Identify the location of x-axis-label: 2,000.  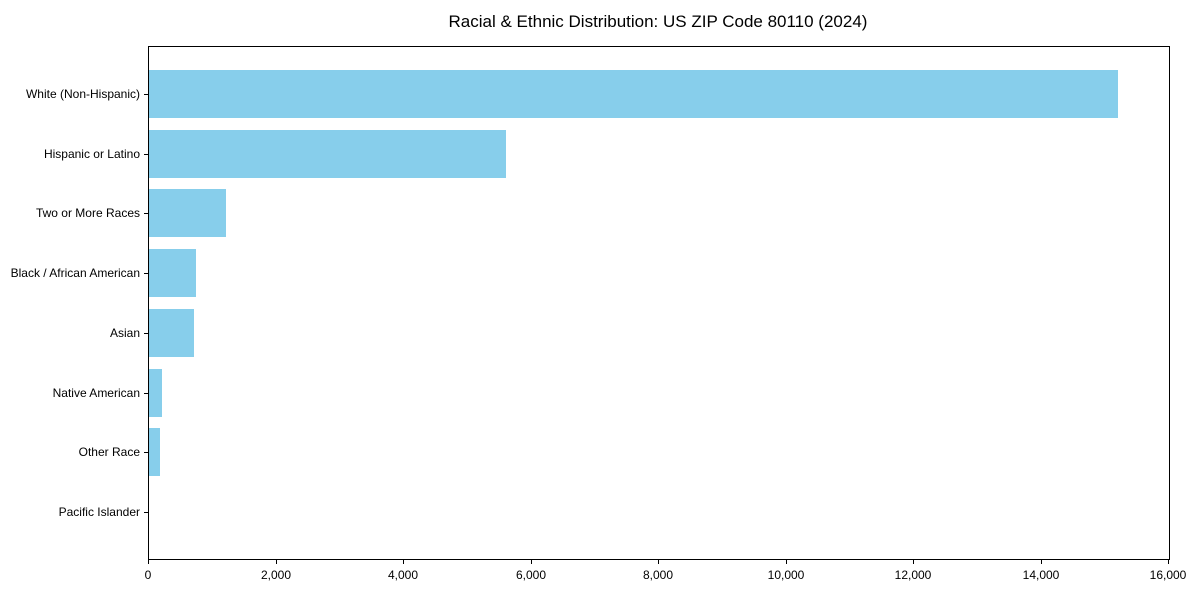
(276, 575).